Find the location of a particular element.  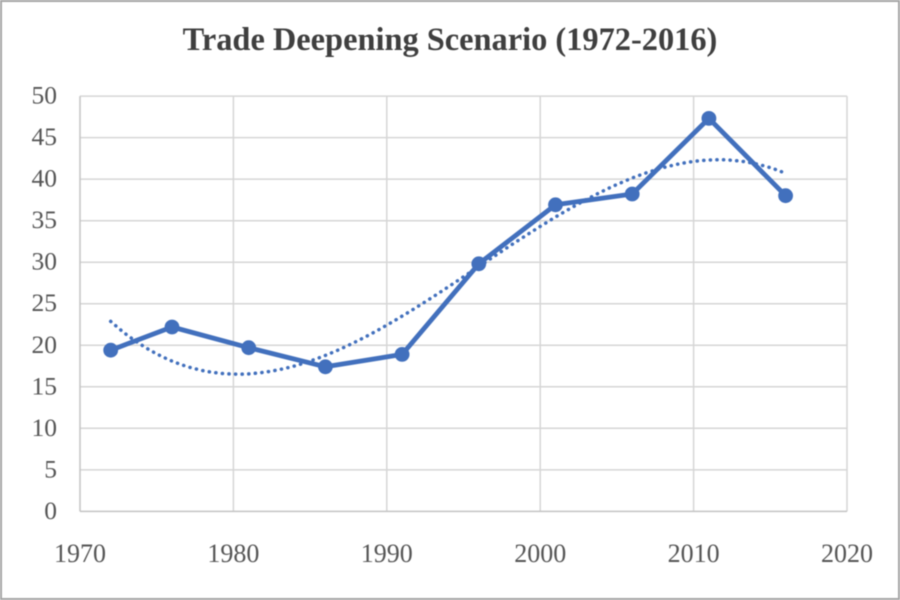

svg-text: 1970 is located at coordinates (80, 553).